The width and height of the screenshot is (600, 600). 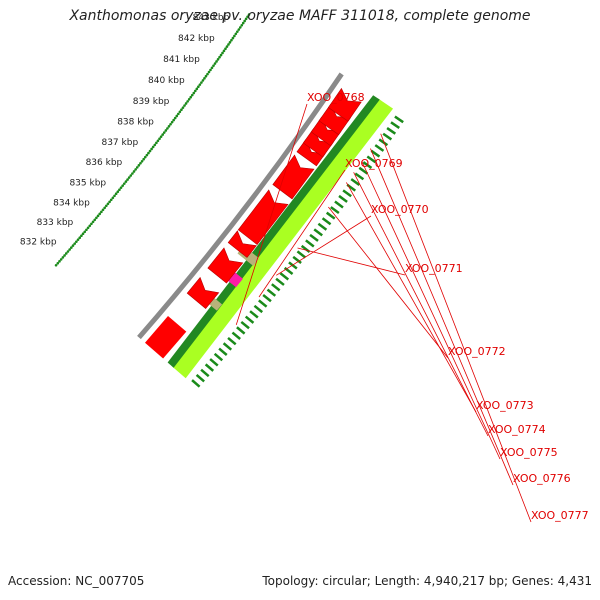 I want to click on gene-label: XOO_0776, so click(x=542, y=478).